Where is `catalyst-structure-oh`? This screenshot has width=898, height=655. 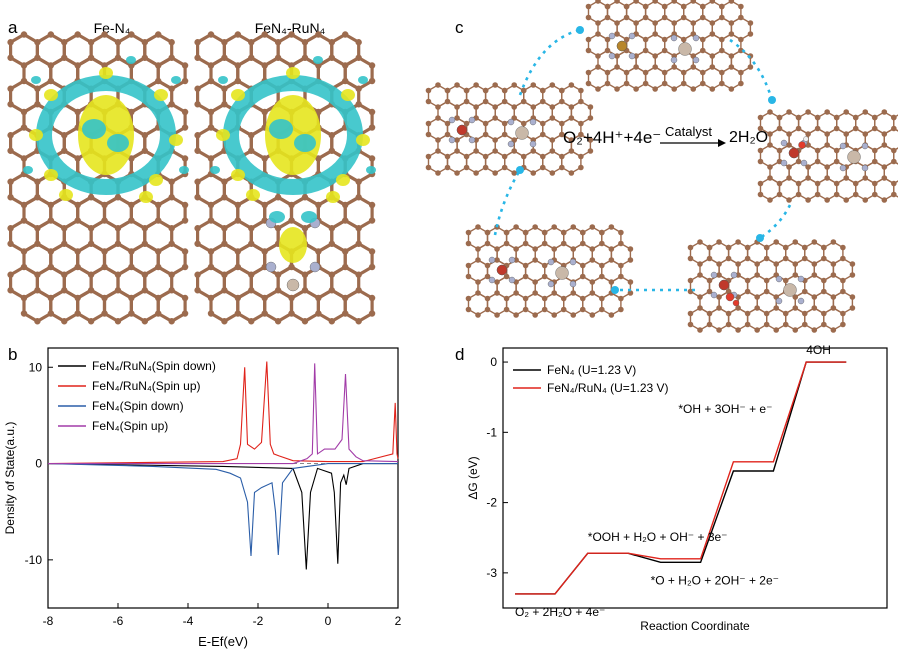
catalyst-structure-oh is located at coordinates (549, 271).